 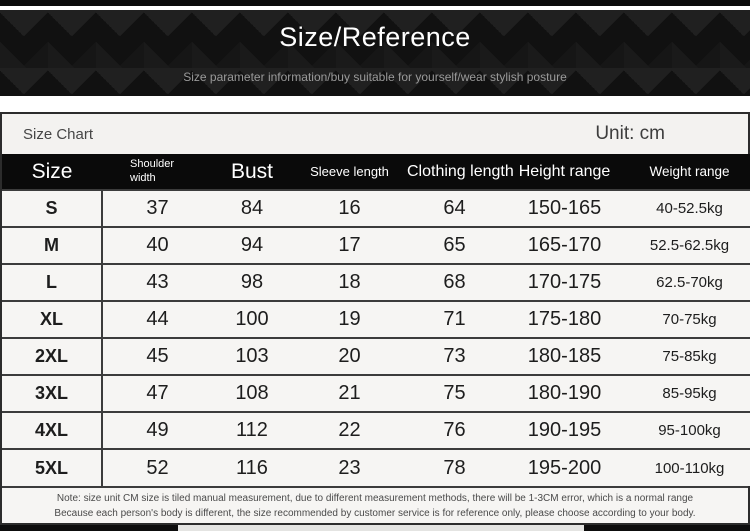 What do you see at coordinates (349, 208) in the screenshot?
I see `cell-sleeve-length: 16` at bounding box center [349, 208].